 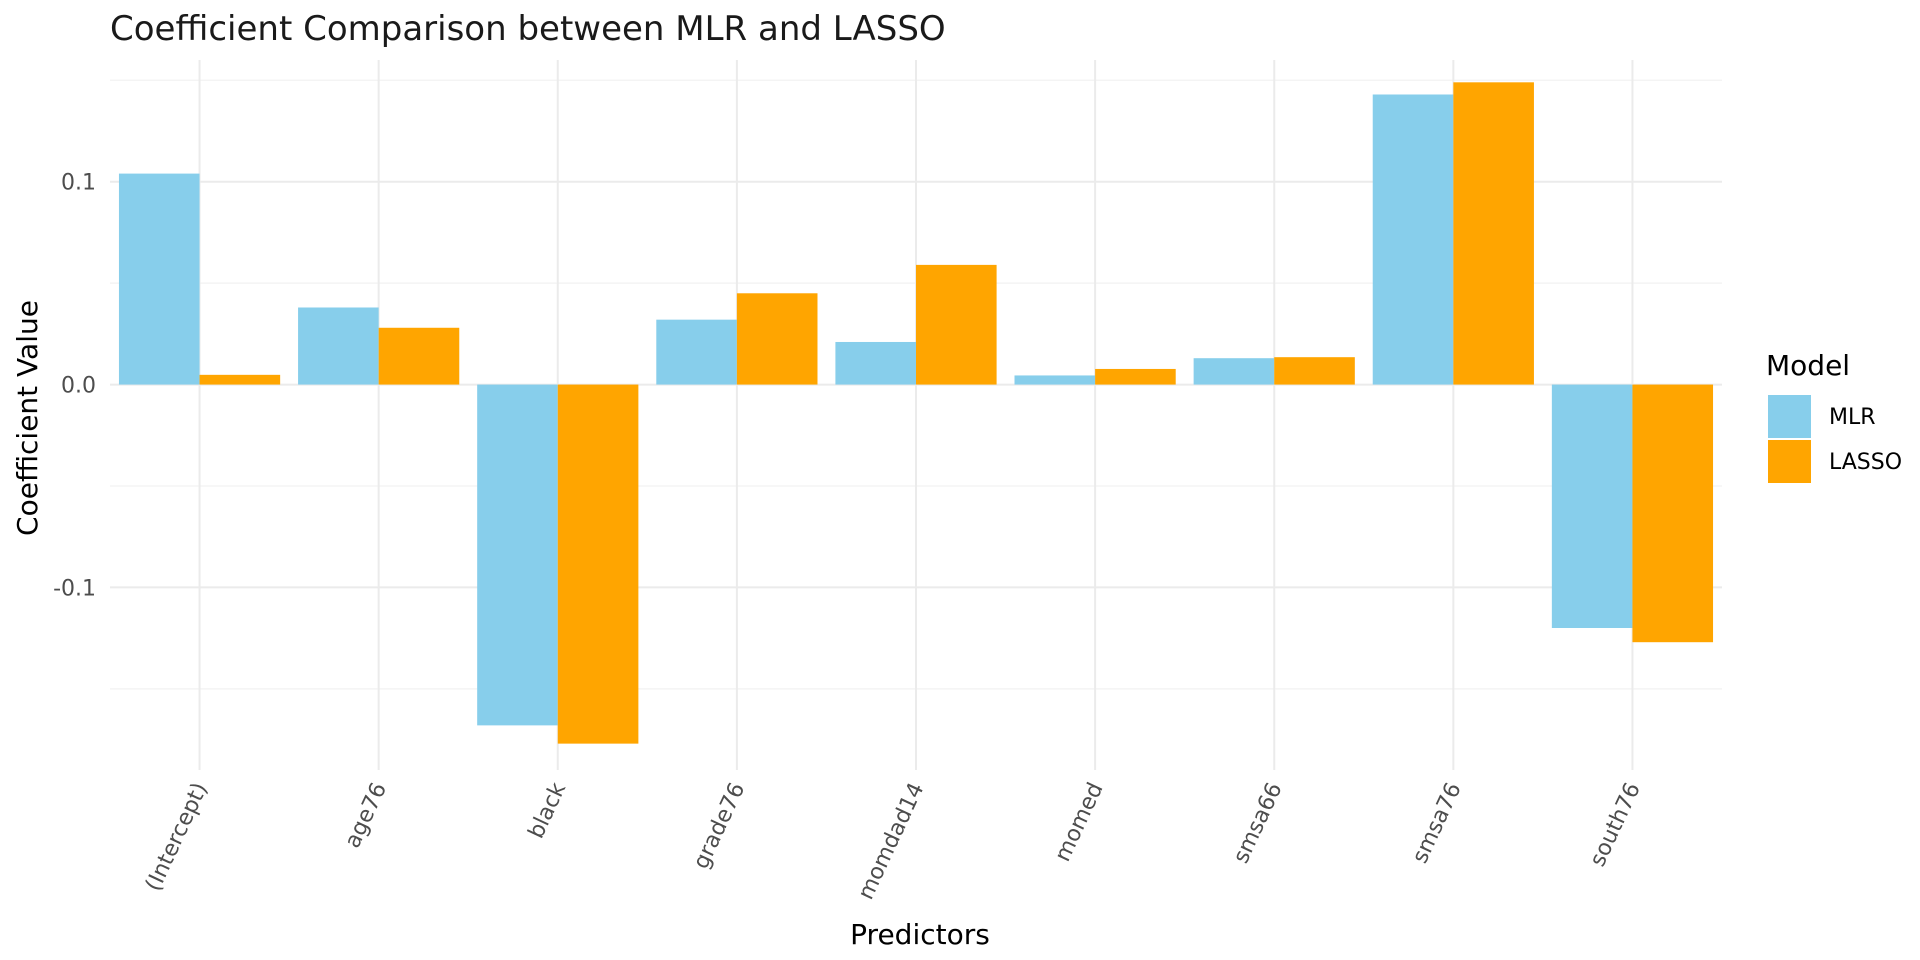 What do you see at coordinates (1437, 823) in the screenshot?
I see `x-tick-label: smsa76` at bounding box center [1437, 823].